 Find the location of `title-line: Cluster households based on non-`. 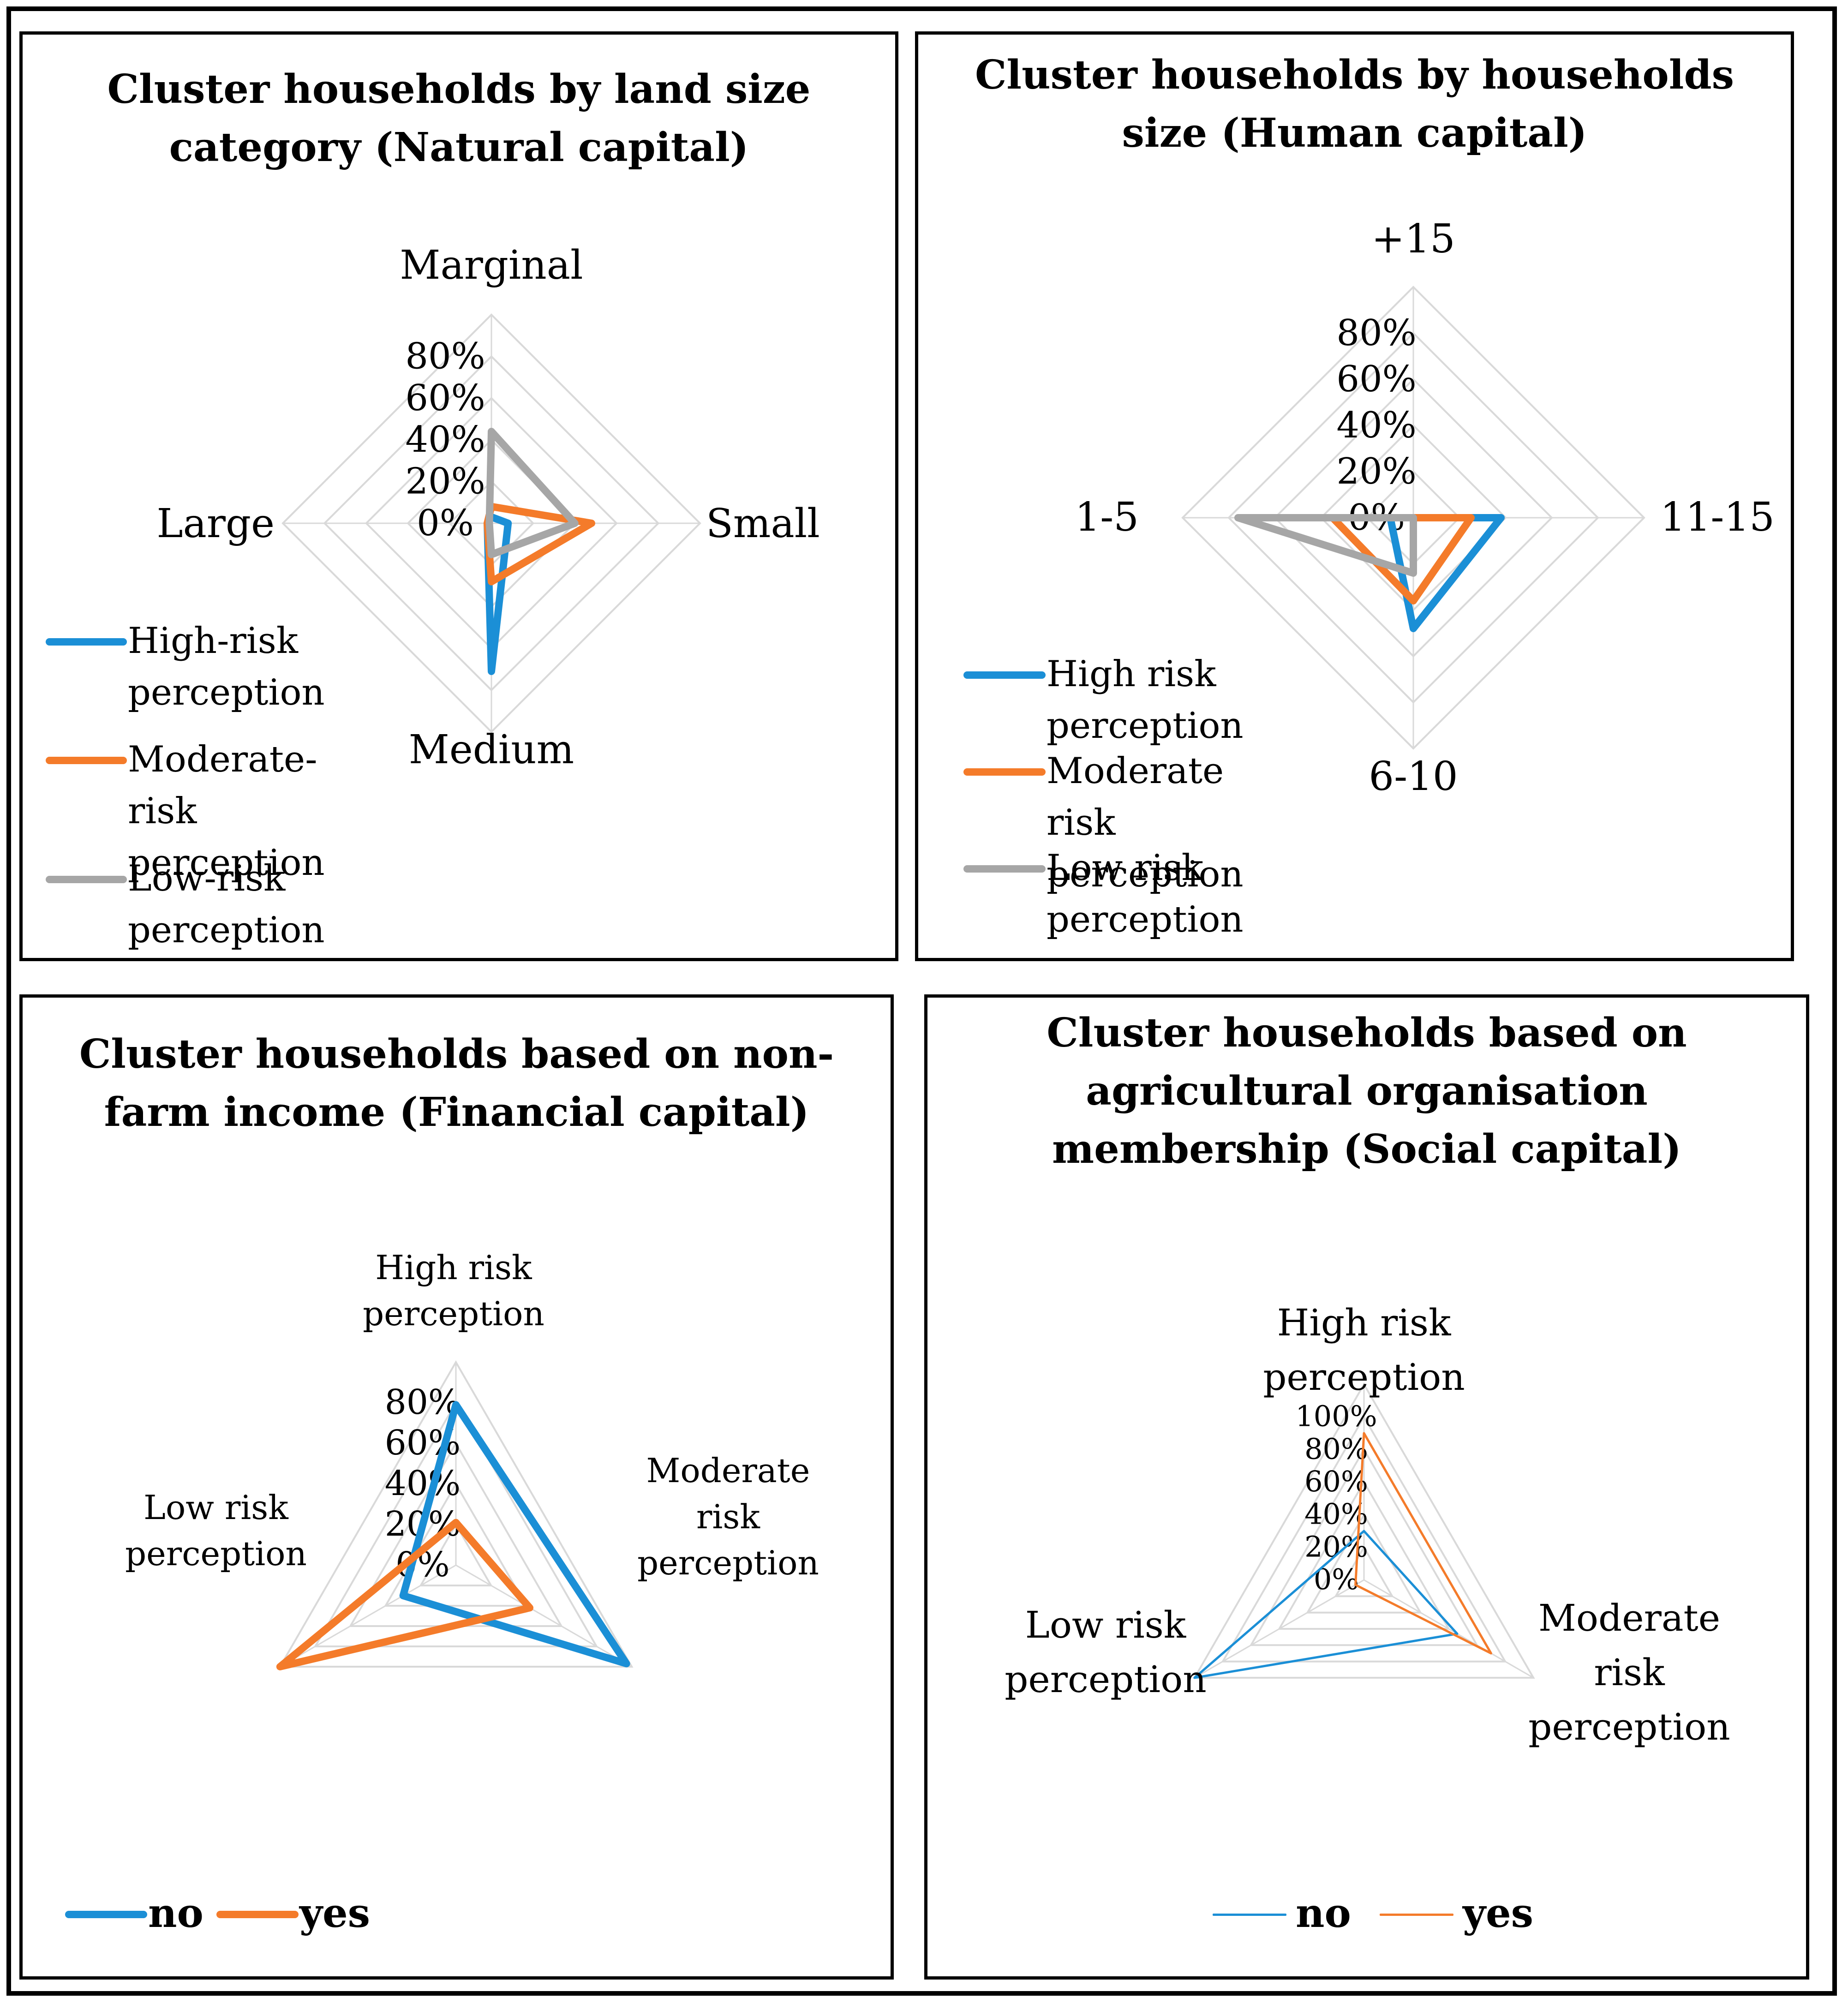

title-line: Cluster households based on non- is located at coordinates (456, 1054).